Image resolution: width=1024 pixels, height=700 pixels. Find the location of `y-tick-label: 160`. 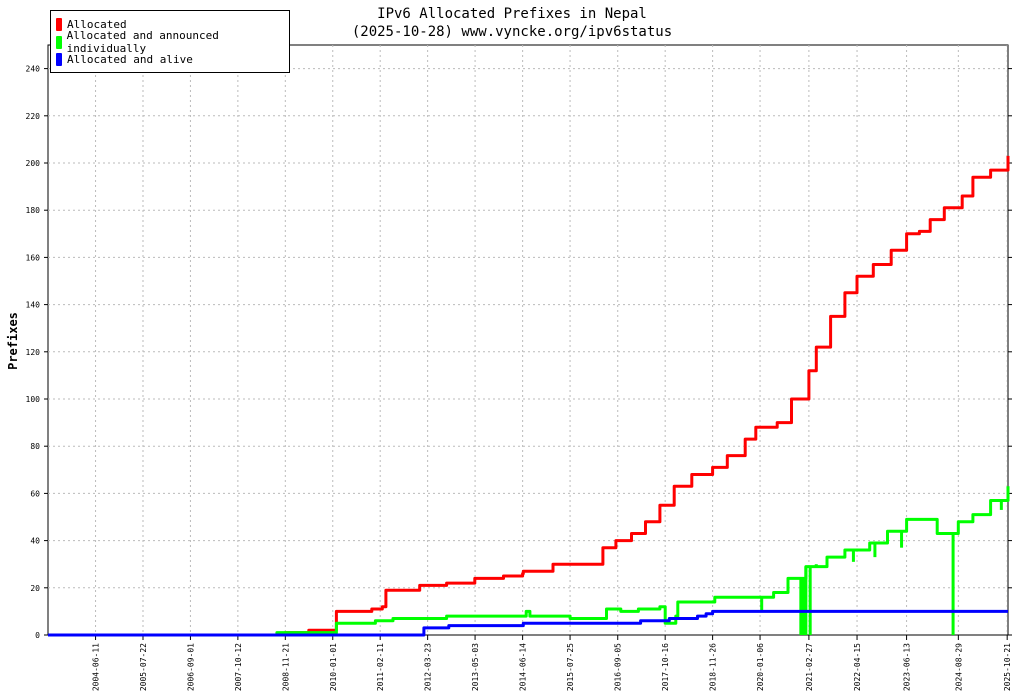

y-tick-label: 160 is located at coordinates (33, 257).